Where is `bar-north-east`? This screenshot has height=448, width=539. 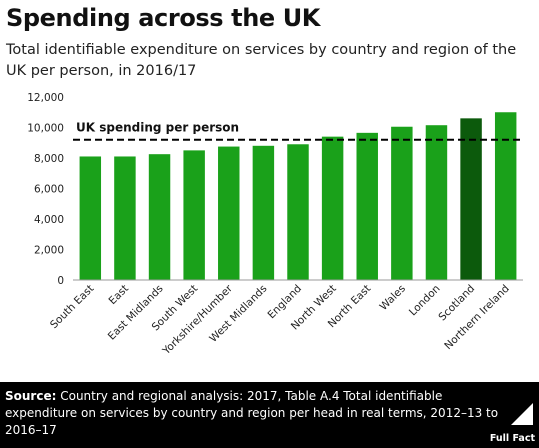 bar-north-east is located at coordinates (367, 206).